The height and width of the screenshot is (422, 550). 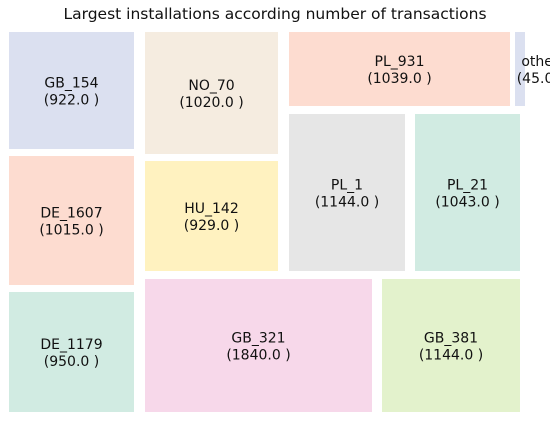 I want to click on treemap-tile-gb-321: GB_321(1840.0 ), so click(x=258, y=345).